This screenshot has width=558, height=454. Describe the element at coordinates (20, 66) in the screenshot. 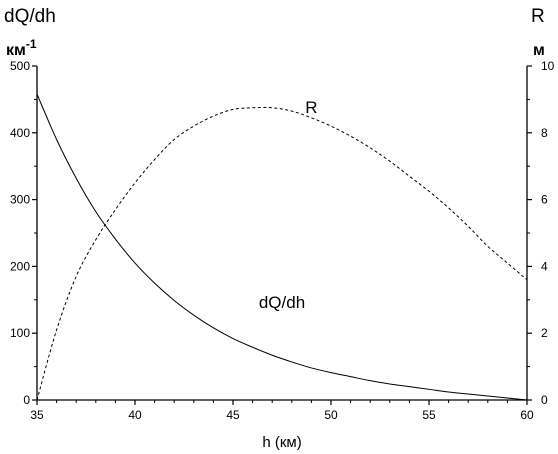

I see `left-tick-label: 500` at that location.